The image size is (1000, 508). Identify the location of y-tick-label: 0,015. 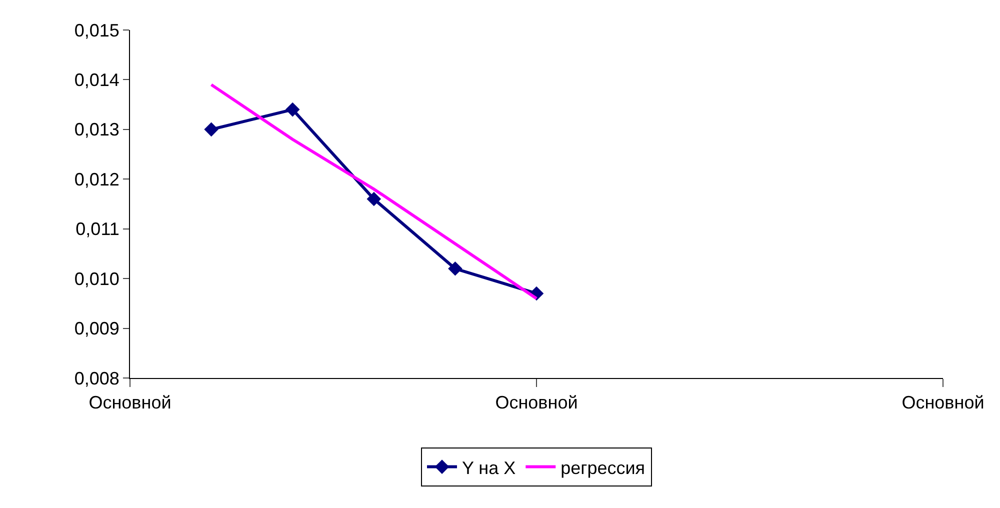
(97, 30).